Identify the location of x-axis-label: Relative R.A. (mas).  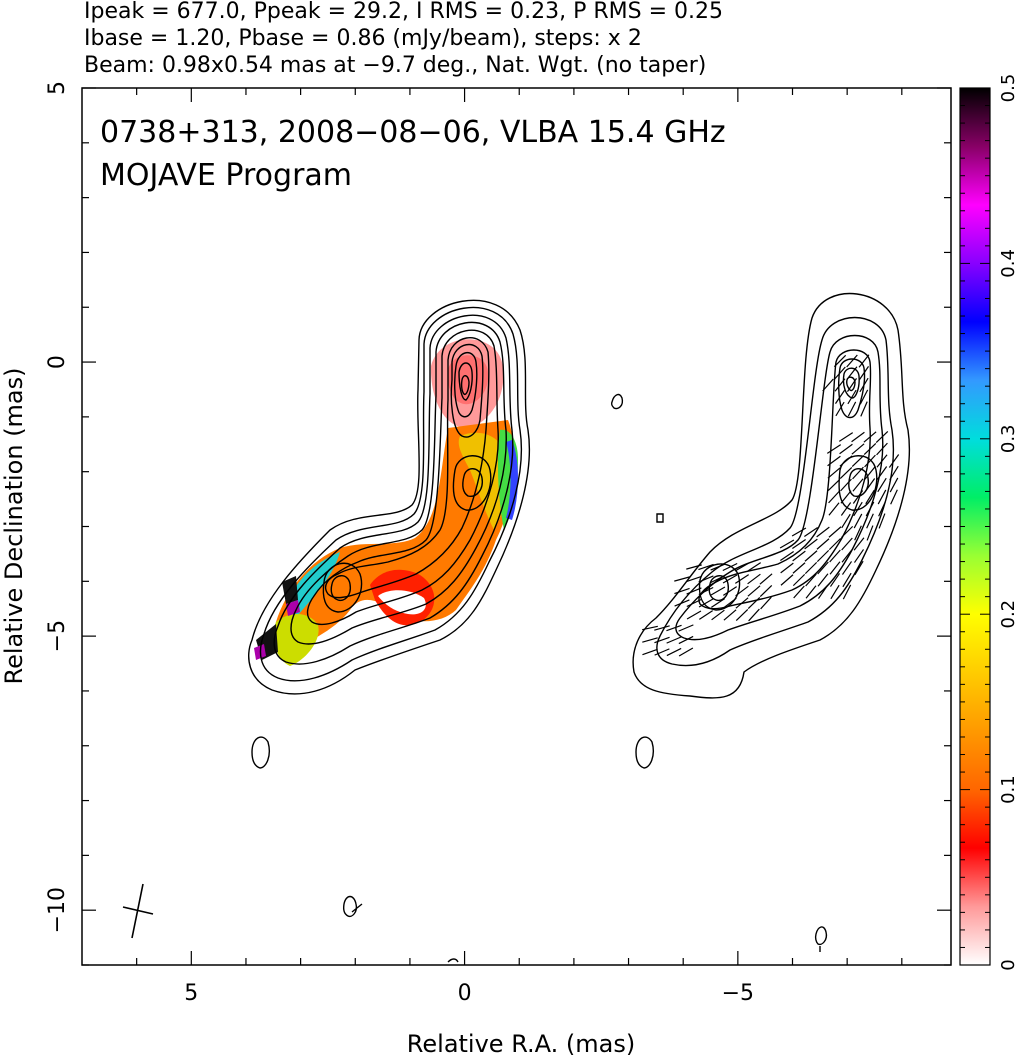
(521, 1044).